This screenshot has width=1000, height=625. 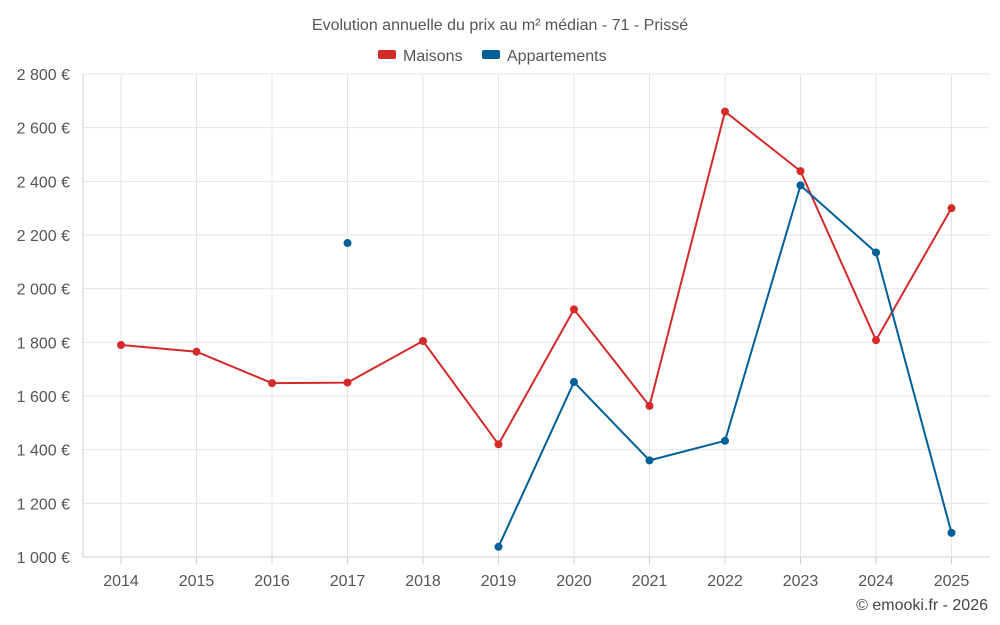 I want to click on legend-swatch-maisons, so click(x=387, y=54).